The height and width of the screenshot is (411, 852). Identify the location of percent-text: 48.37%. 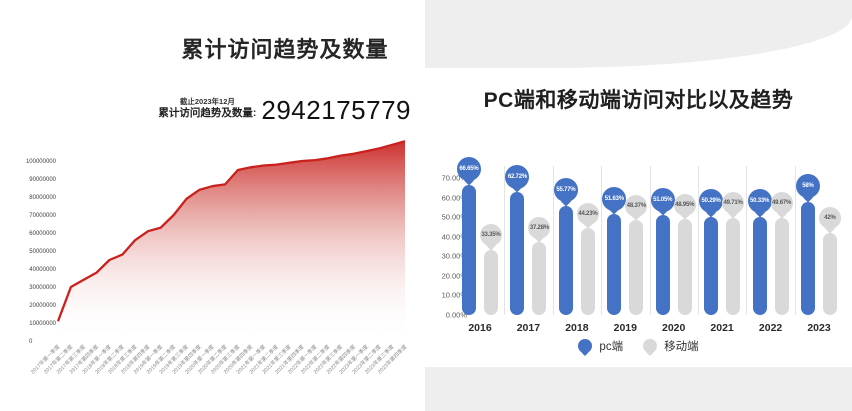
(636, 205).